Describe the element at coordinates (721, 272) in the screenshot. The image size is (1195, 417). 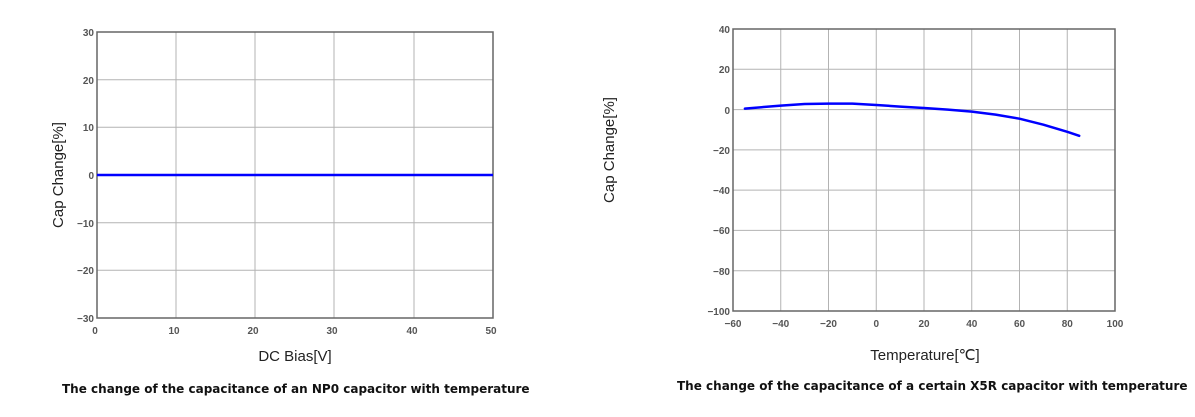
I see `x5r-ytick: −80` at that location.